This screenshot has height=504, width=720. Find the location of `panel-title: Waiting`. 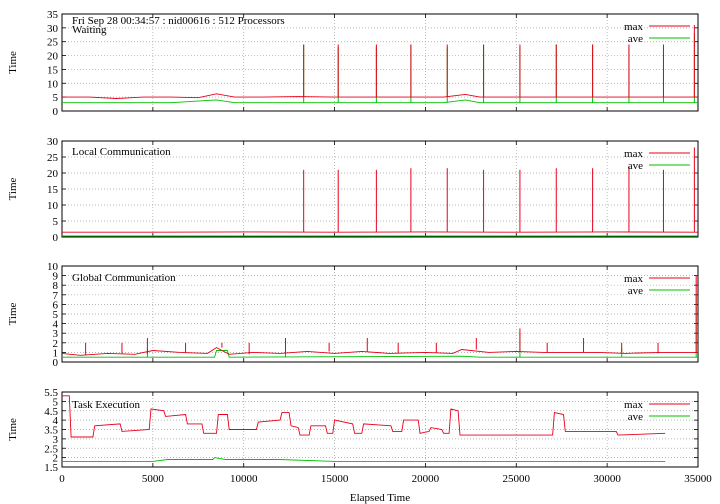

panel-title: Waiting is located at coordinates (89, 30).